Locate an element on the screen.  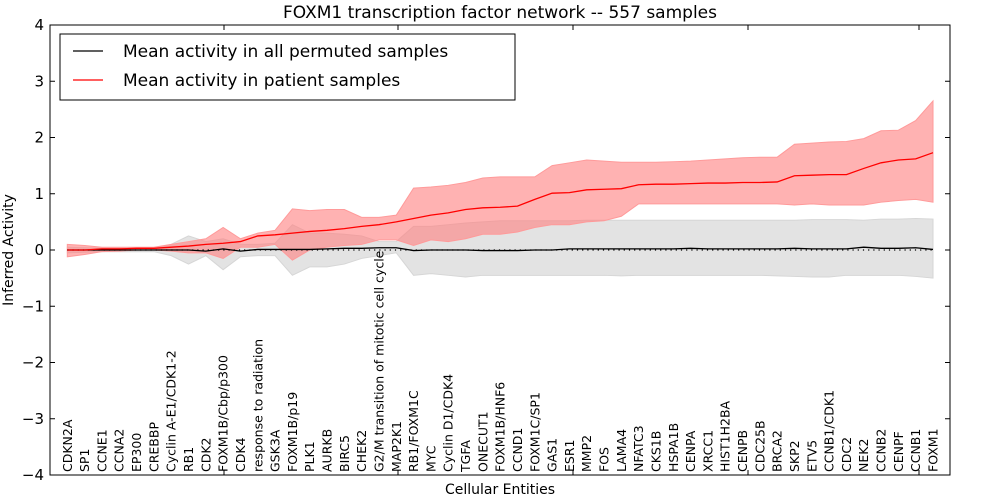
x-category-label: G2/M transition of mitotic cell cycle is located at coordinates (378, 361).